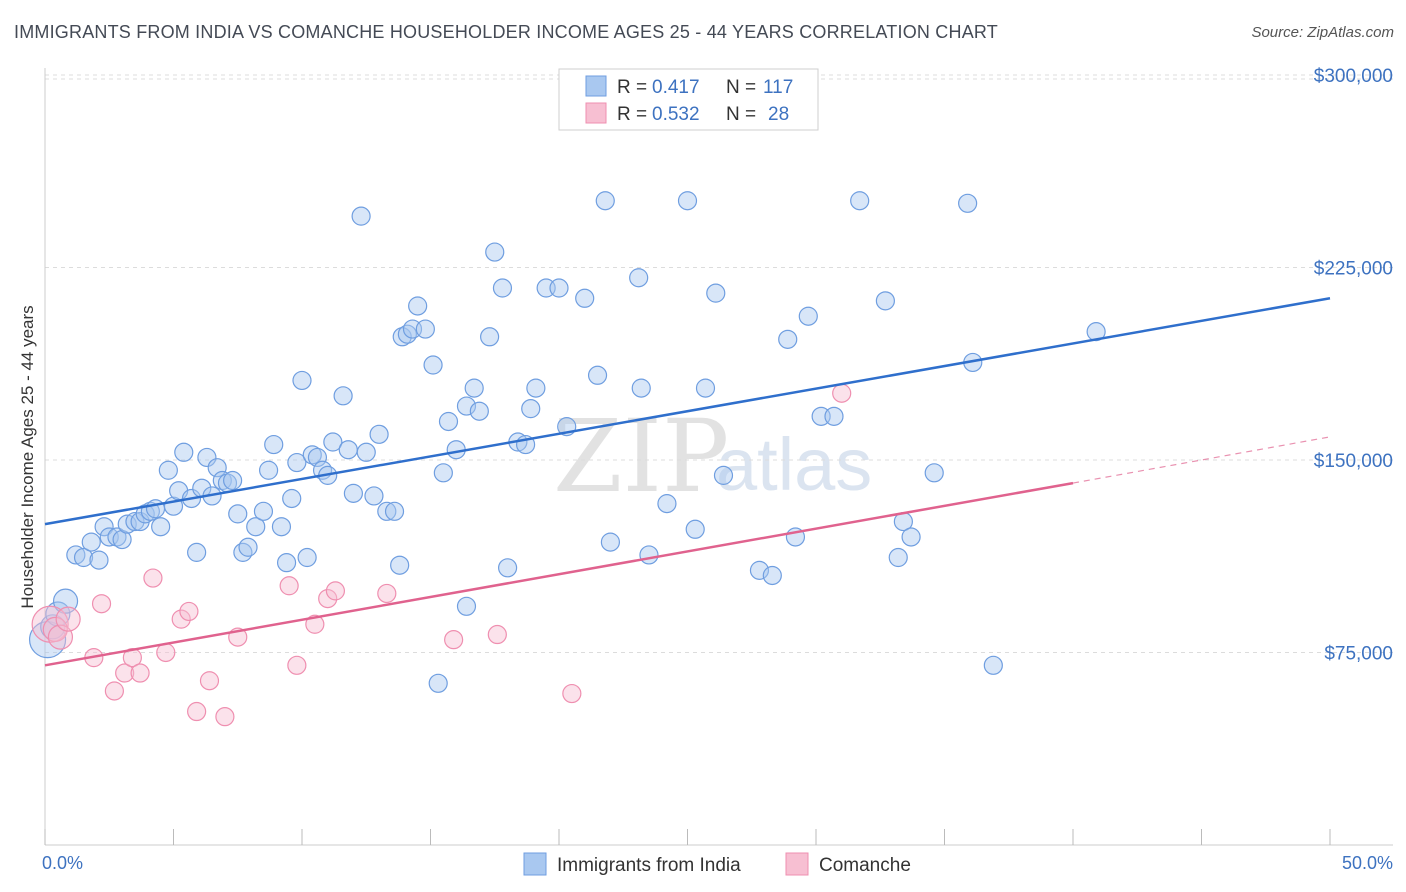 This screenshot has height=892, width=1406. I want to click on legend-n-label-india: N =, so click(741, 87).